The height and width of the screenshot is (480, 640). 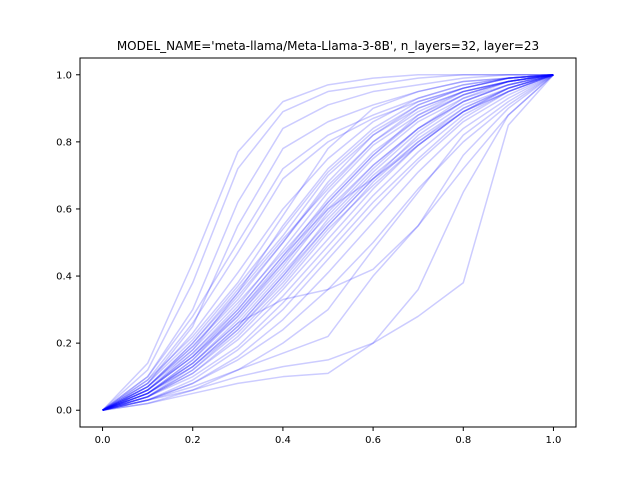 What do you see at coordinates (373, 440) in the screenshot?
I see `x-tick-label: 0.6` at bounding box center [373, 440].